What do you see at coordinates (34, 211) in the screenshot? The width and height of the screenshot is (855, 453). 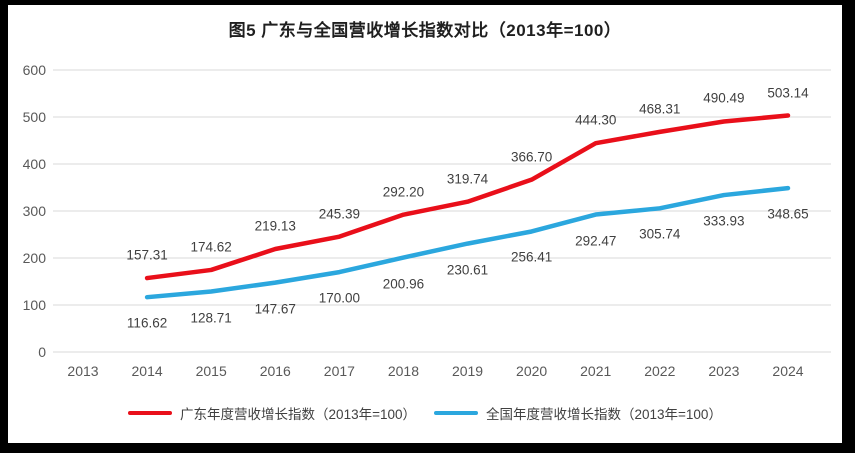 I see `y-tick-label: 300` at bounding box center [34, 211].